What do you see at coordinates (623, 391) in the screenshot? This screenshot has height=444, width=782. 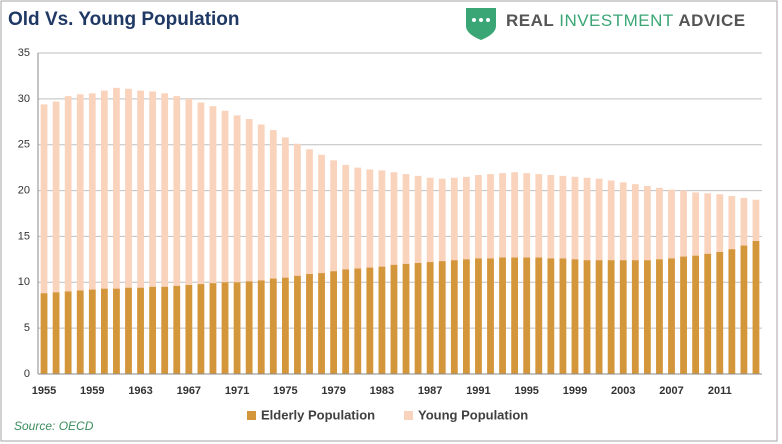 I see `x-tick-label: 2003` at bounding box center [623, 391].